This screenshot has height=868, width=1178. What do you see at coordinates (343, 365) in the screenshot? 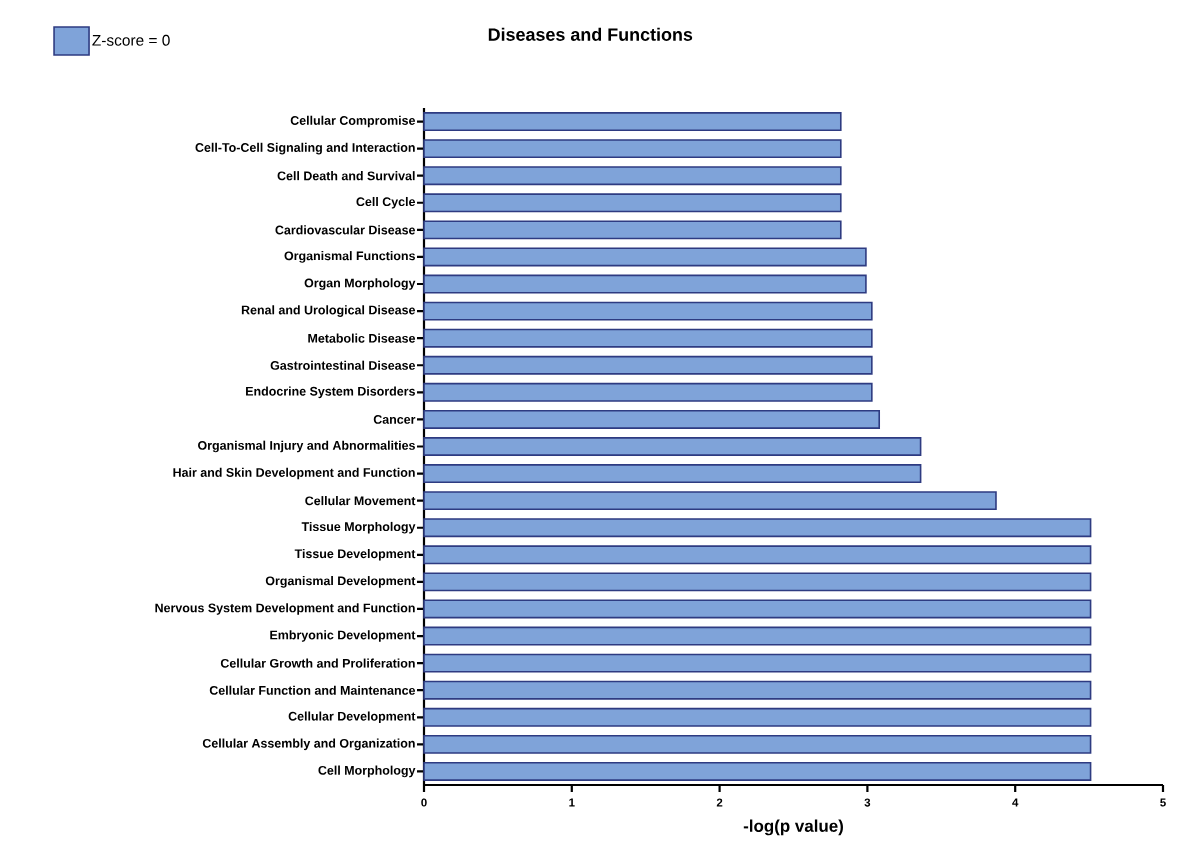
I see `y-tick-label: Gastrointestinal Disease` at bounding box center [343, 365].